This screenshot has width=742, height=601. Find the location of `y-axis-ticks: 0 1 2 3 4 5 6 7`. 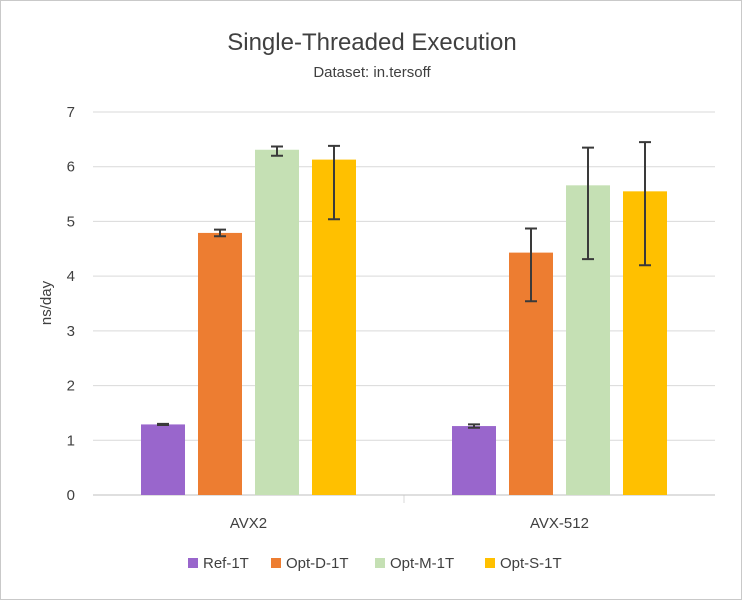

y-axis-ticks: 0 1 2 3 4 5 6 7 is located at coordinates (71, 304).